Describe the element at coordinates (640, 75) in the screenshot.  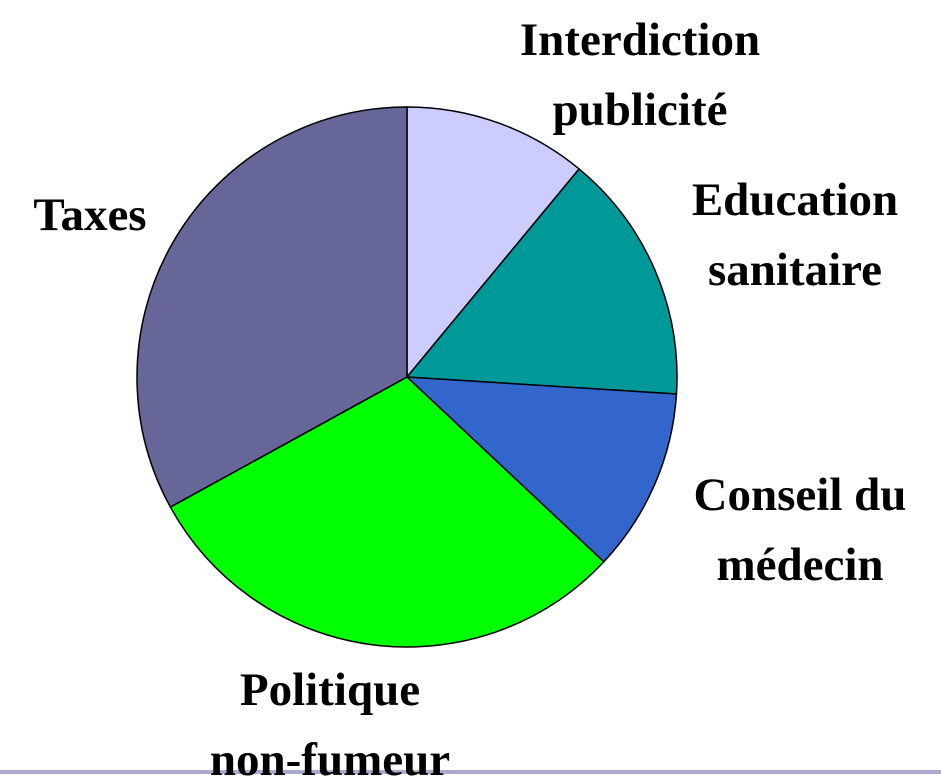
I see `slice-label: Interdiction publicité` at that location.